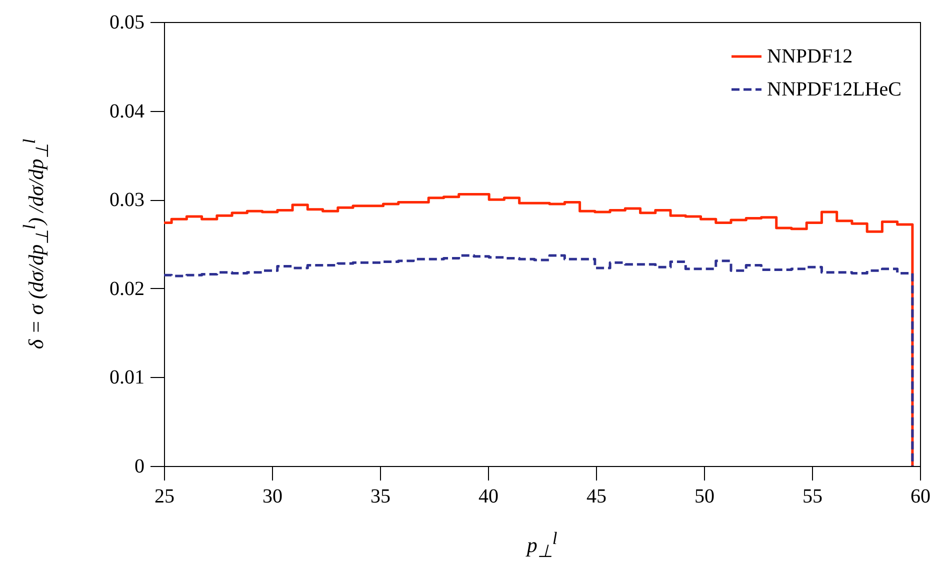 The width and height of the screenshot is (937, 569). Describe the element at coordinates (812, 497) in the screenshot. I see `x-tick-label: 55` at that location.